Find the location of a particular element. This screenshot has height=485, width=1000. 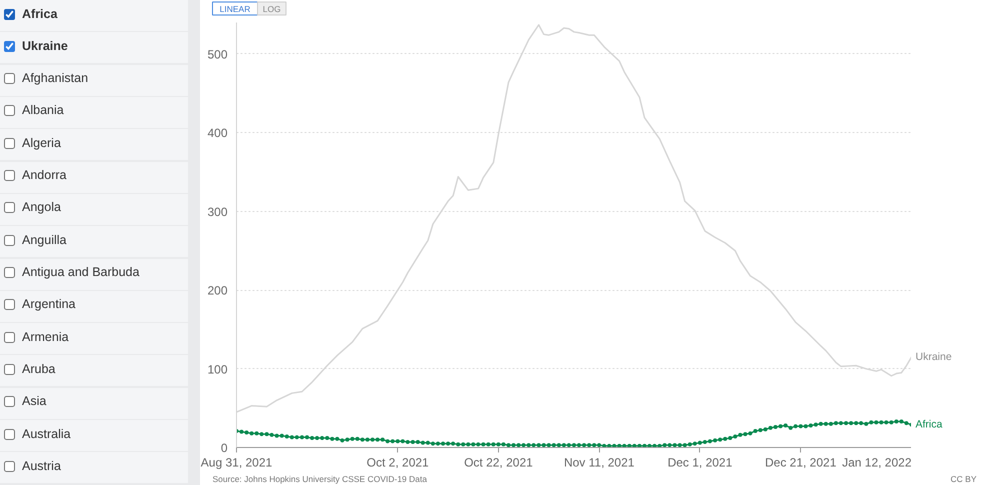

text: Antigua and Barbuda is located at coordinates (81, 272).